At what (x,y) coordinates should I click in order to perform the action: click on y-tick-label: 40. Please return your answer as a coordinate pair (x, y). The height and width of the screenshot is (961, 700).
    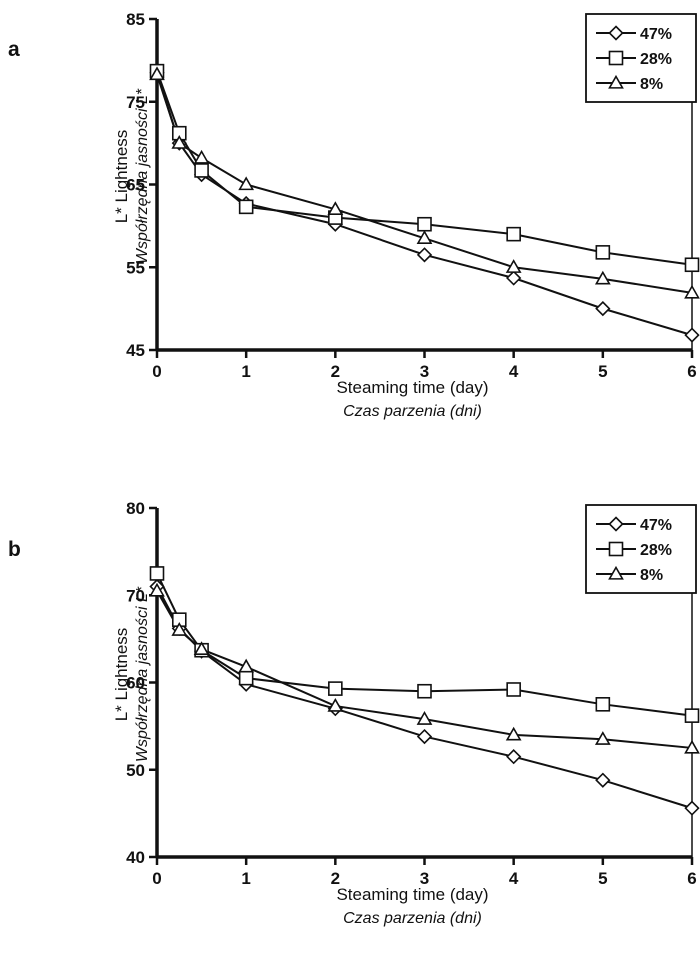
    Looking at the image, I should click on (135, 857).